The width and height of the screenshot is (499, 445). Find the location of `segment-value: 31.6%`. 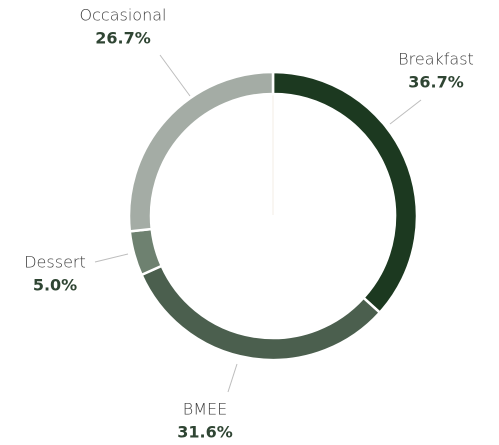

segment-value: 31.6% is located at coordinates (205, 432).